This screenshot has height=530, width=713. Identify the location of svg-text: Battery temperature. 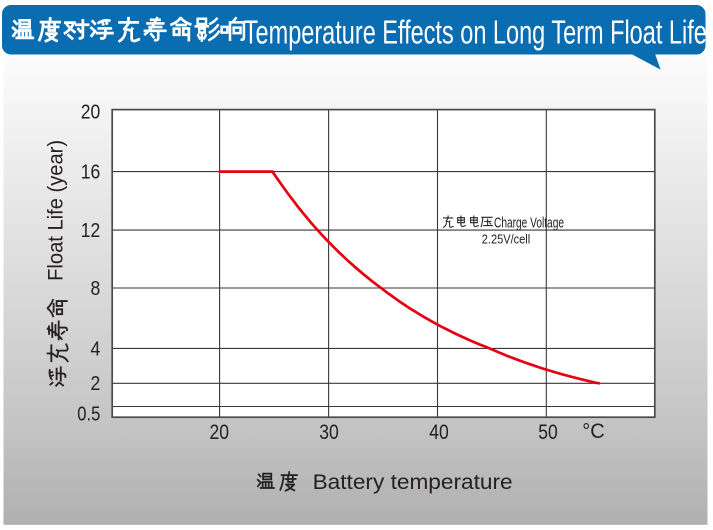
(413, 482).